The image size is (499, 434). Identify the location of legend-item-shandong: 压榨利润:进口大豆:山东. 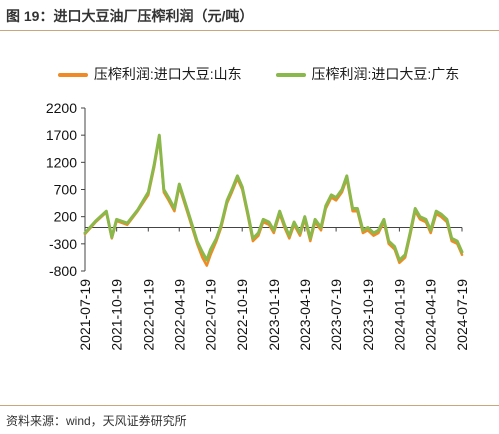
(150, 74).